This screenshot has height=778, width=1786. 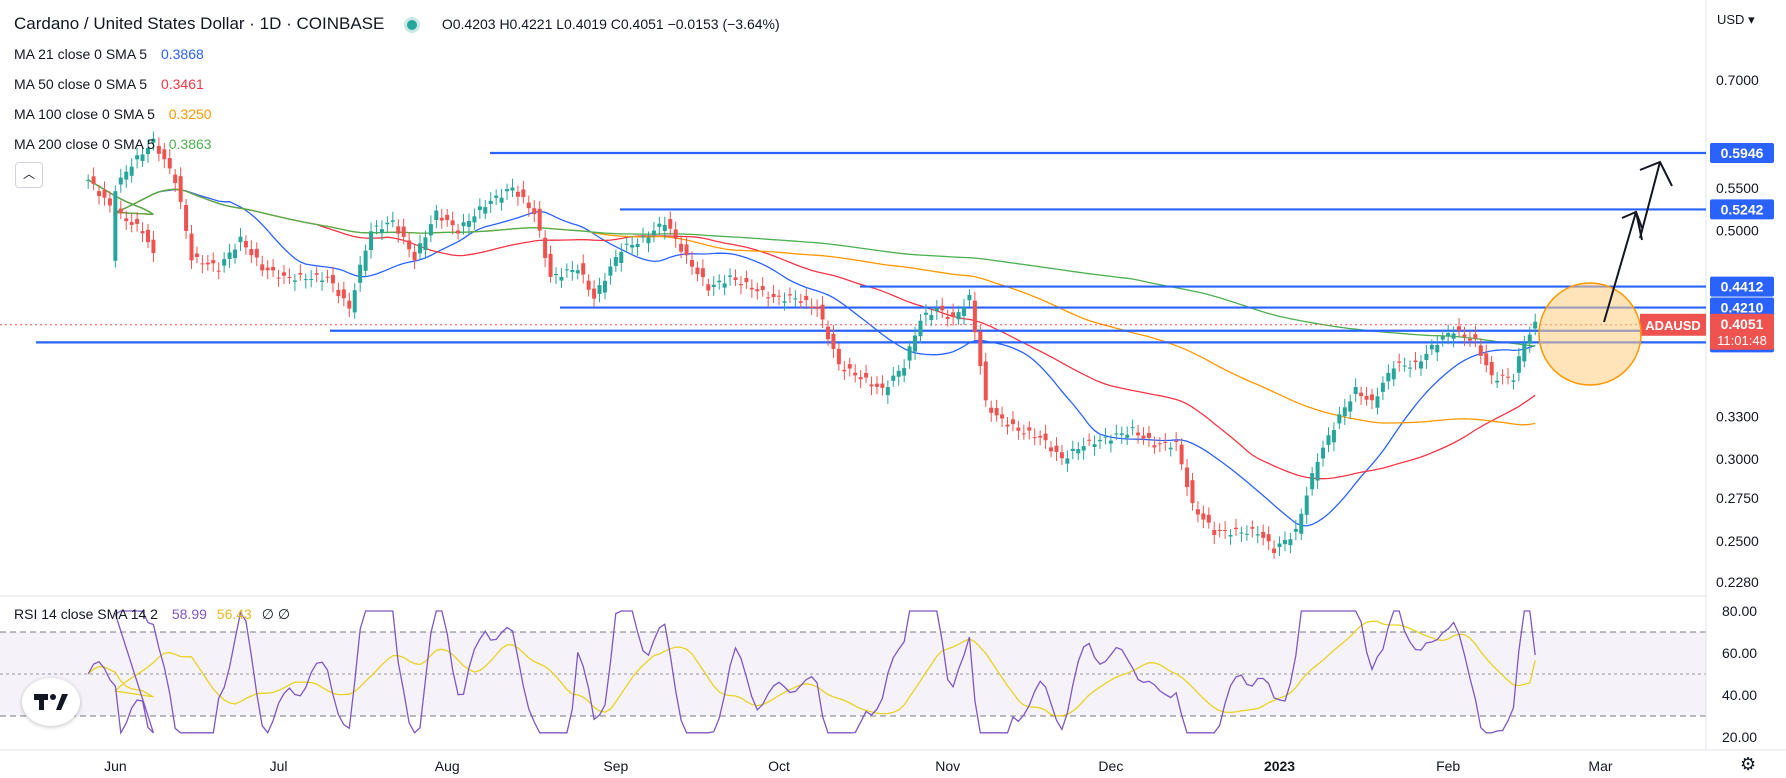 What do you see at coordinates (29, 175) in the screenshot?
I see `chevron-up-icon: ︿` at bounding box center [29, 175].